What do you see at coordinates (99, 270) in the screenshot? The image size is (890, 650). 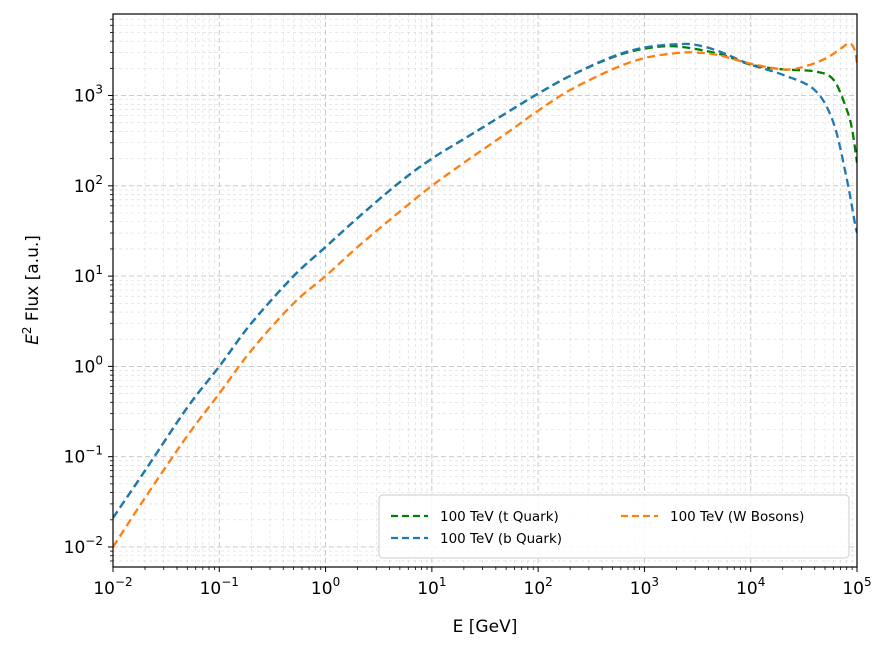 I see `y-tick-label-exp: 1` at bounding box center [99, 270].